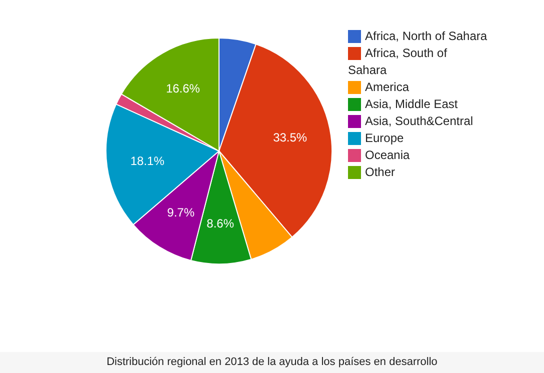 Image resolution: width=544 pixels, height=373 pixels. What do you see at coordinates (426, 36) in the screenshot?
I see `legend-label: Africa, North of Sahara` at bounding box center [426, 36].